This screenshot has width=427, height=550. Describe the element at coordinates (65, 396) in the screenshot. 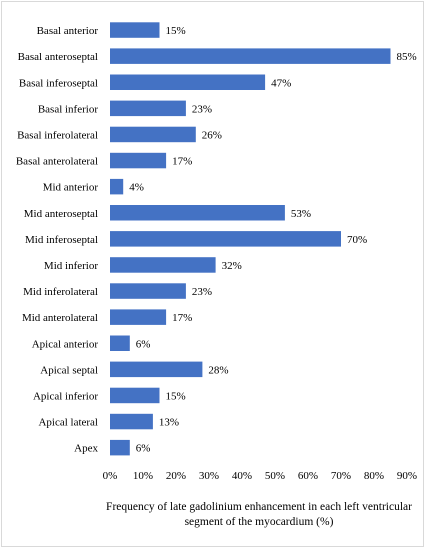

I see `category-label: Apical inferior` at that location.